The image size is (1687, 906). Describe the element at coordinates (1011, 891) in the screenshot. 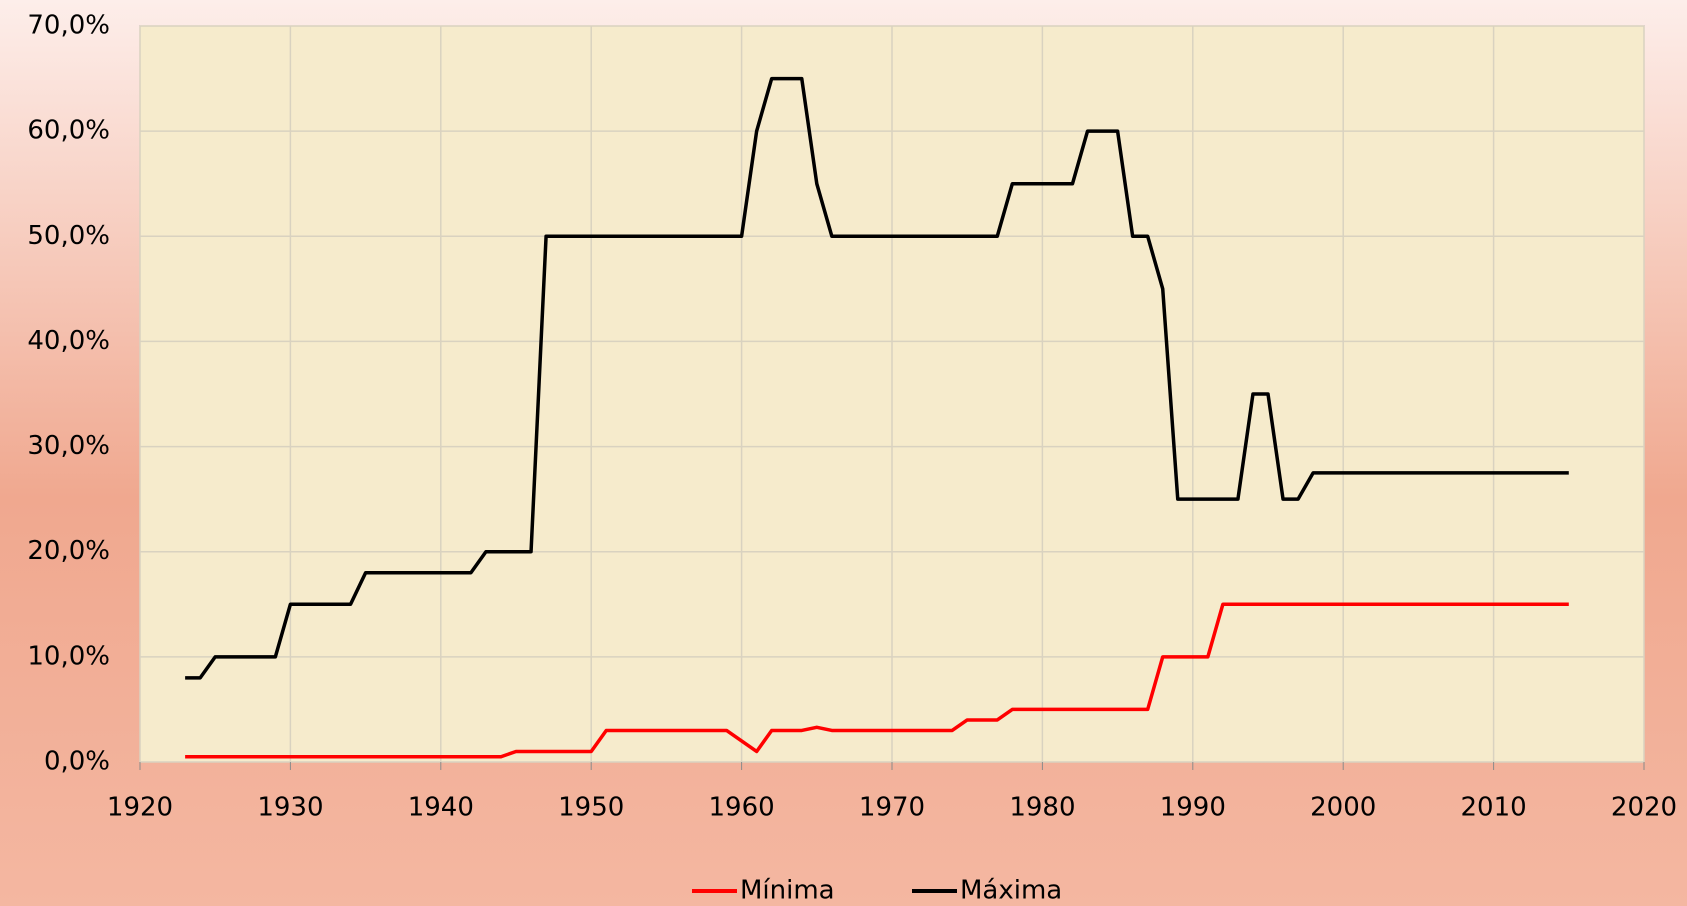

I see `legend-label: Máxima` at that location.